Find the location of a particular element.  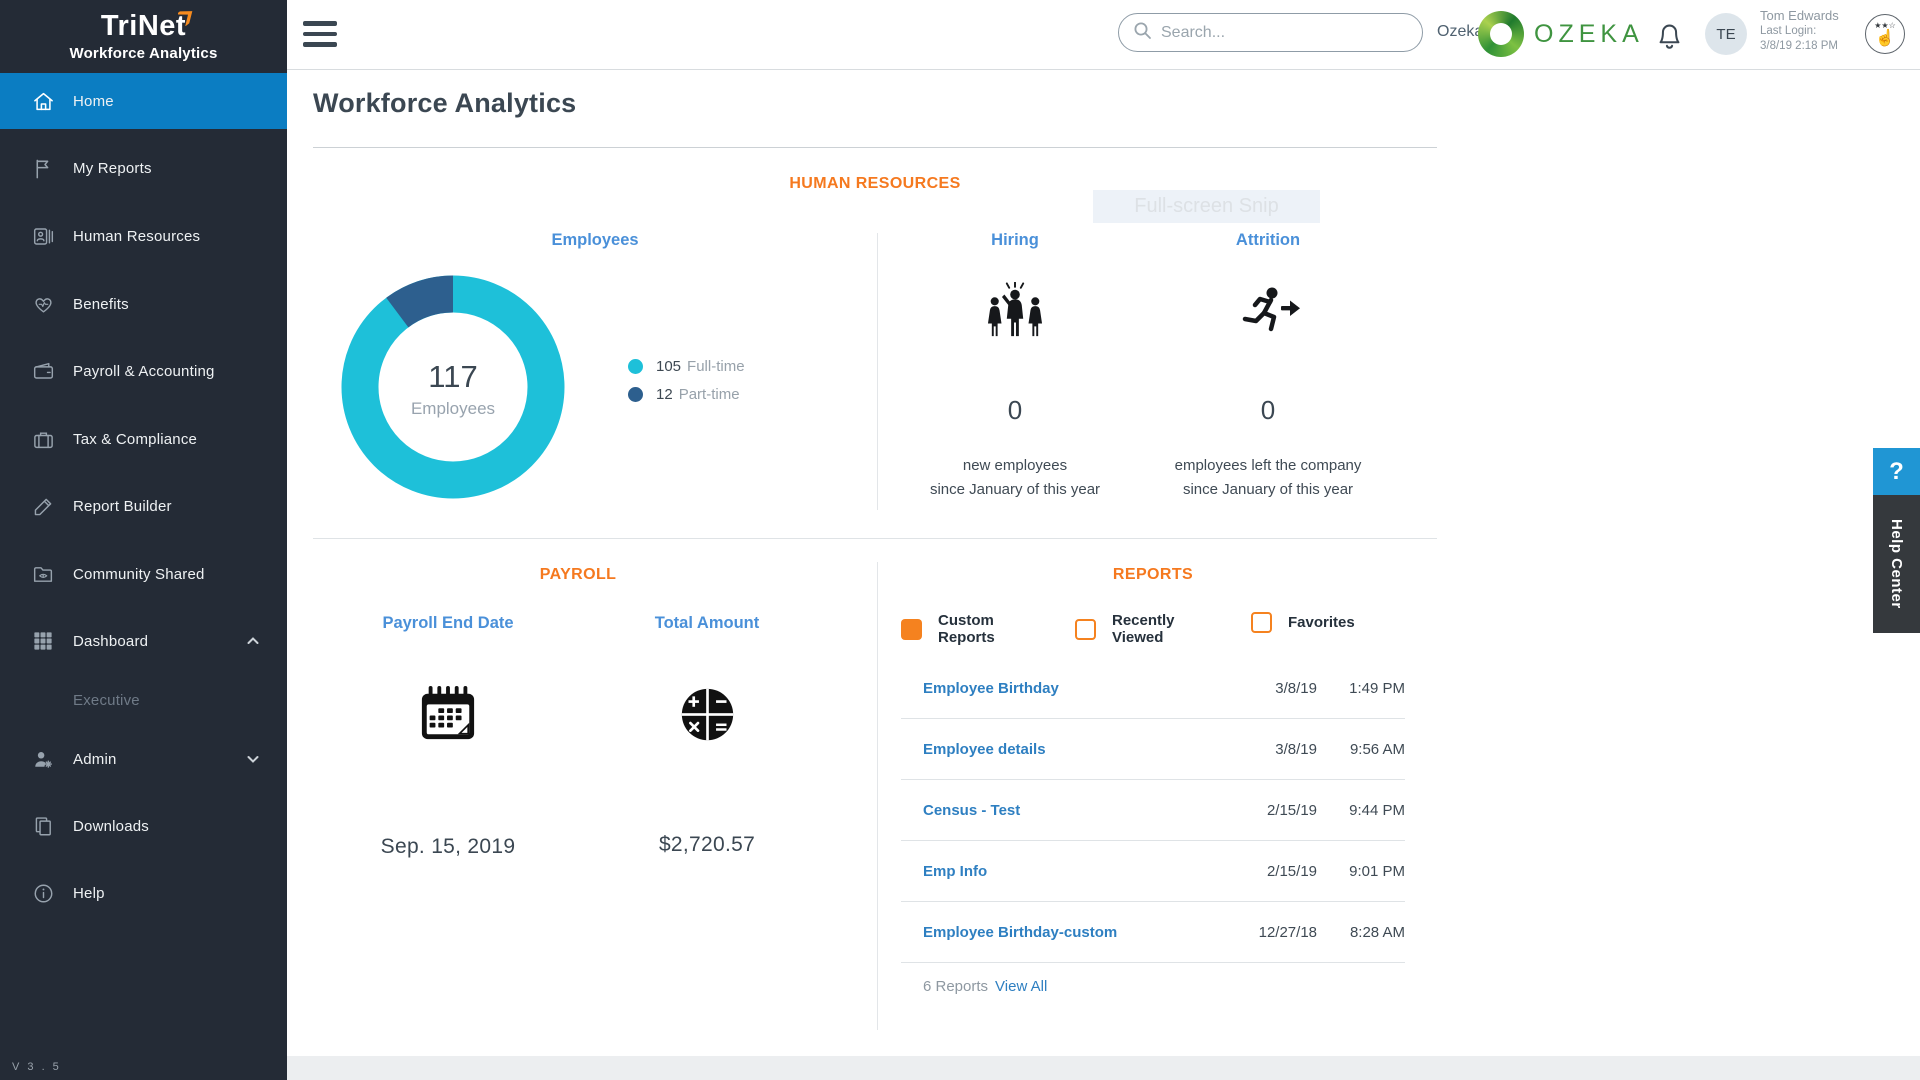

payroll-total-amount: Total Amount $2,720.57 is located at coordinates (707, 735).